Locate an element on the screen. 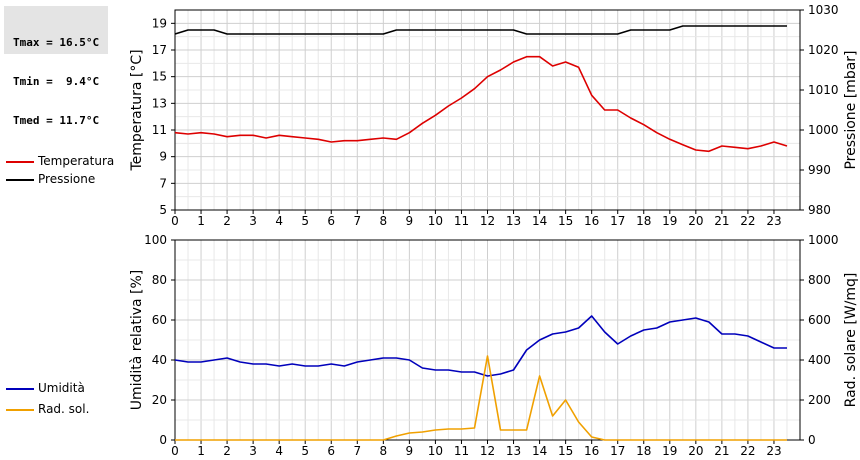 The width and height of the screenshot is (860, 460). bottom-y2tick-label: 800 is located at coordinates (819, 280).